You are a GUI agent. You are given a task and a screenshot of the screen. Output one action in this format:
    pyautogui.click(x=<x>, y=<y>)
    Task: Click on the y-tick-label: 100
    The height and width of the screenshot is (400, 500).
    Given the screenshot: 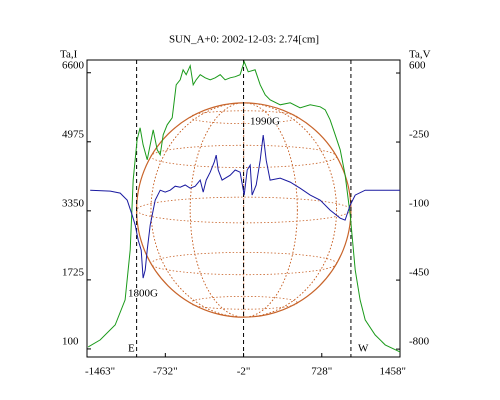 What is the action you would take?
    pyautogui.click(x=70, y=341)
    